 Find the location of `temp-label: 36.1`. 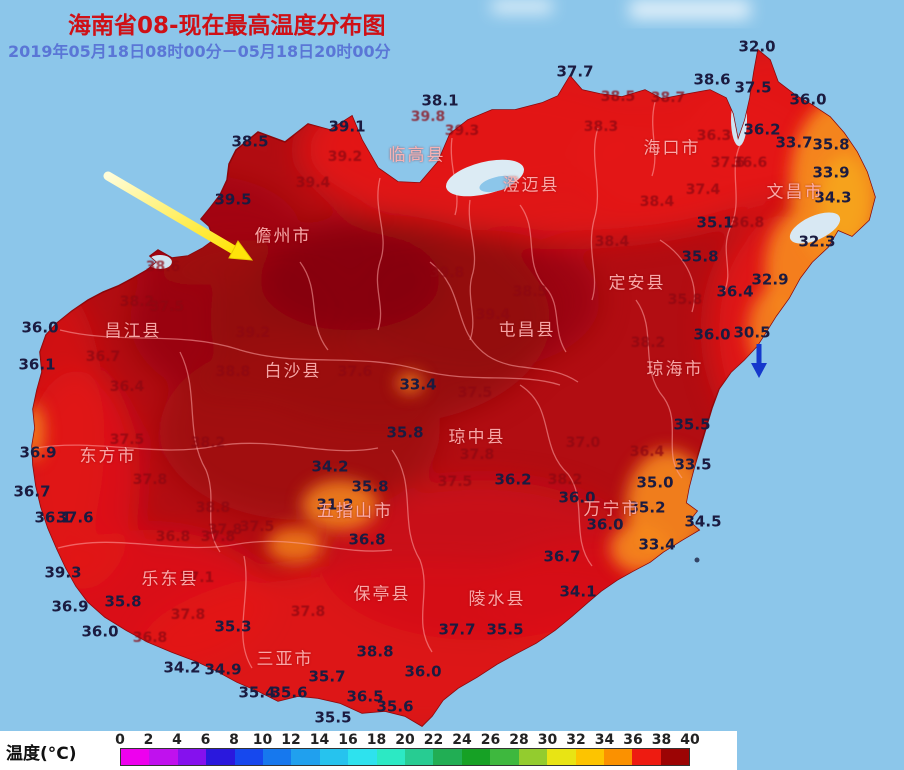

temp-label: 36.1 is located at coordinates (53, 517).